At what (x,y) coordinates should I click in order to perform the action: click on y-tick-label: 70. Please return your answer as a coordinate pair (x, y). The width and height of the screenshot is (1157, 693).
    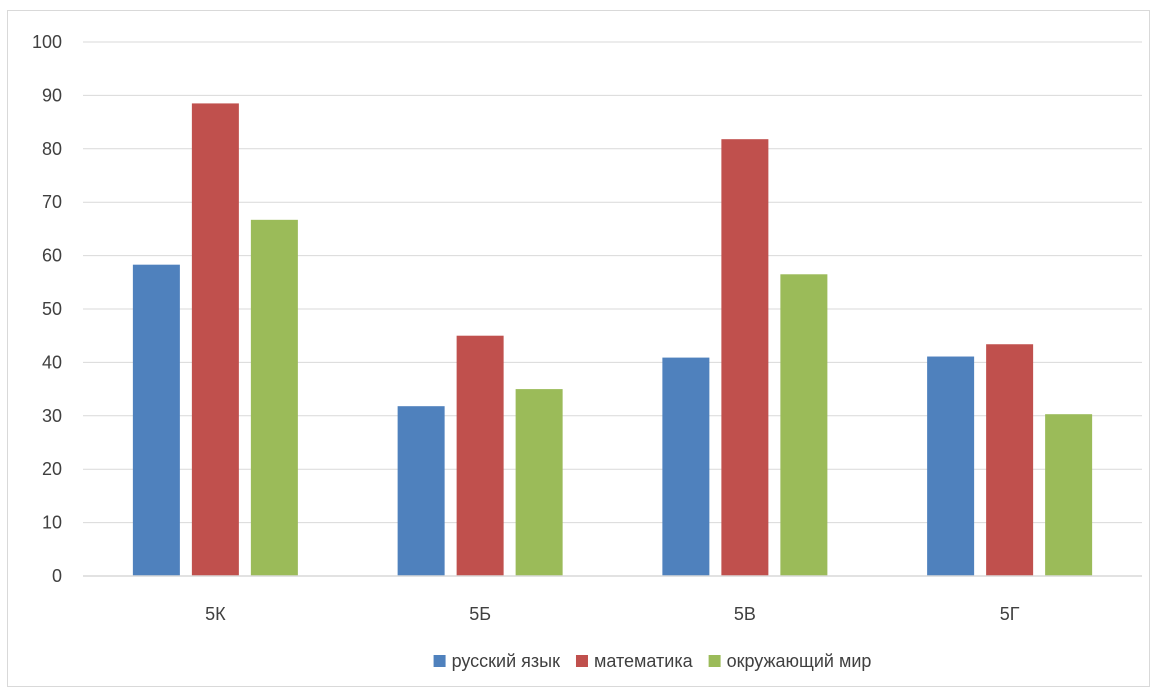
    Looking at the image, I should click on (52, 202).